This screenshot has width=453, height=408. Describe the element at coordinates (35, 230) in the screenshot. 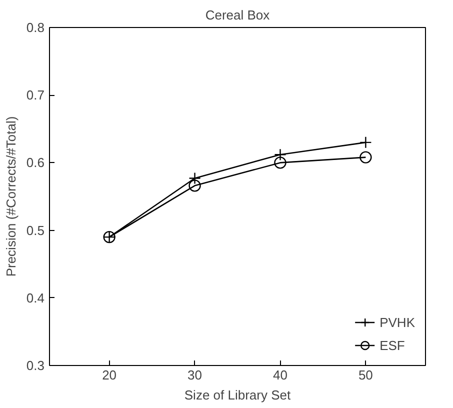

I see `y-tick-label: 0.5` at that location.